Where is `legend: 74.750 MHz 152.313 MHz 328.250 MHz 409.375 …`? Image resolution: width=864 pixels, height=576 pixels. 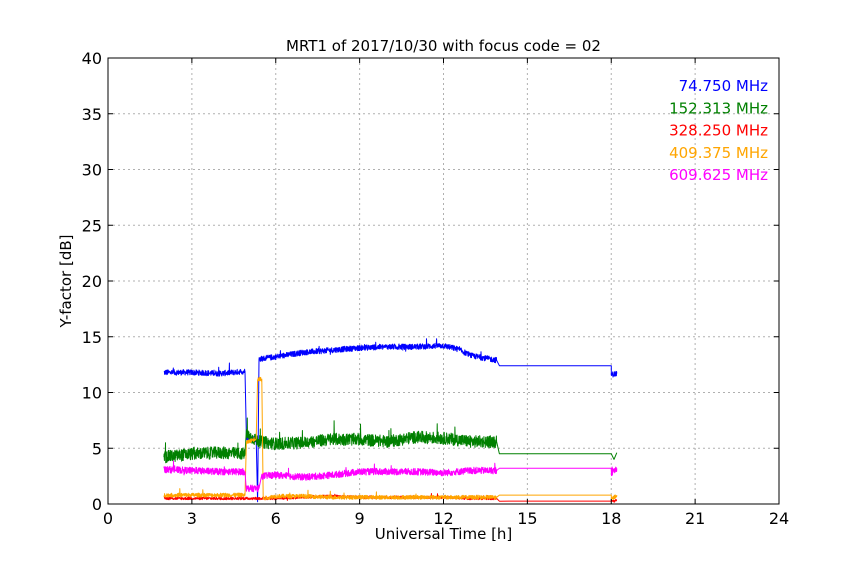
legend: 74.750 MHz 152.313 MHz 328.250 MHz 409.375 … is located at coordinates (718, 130).